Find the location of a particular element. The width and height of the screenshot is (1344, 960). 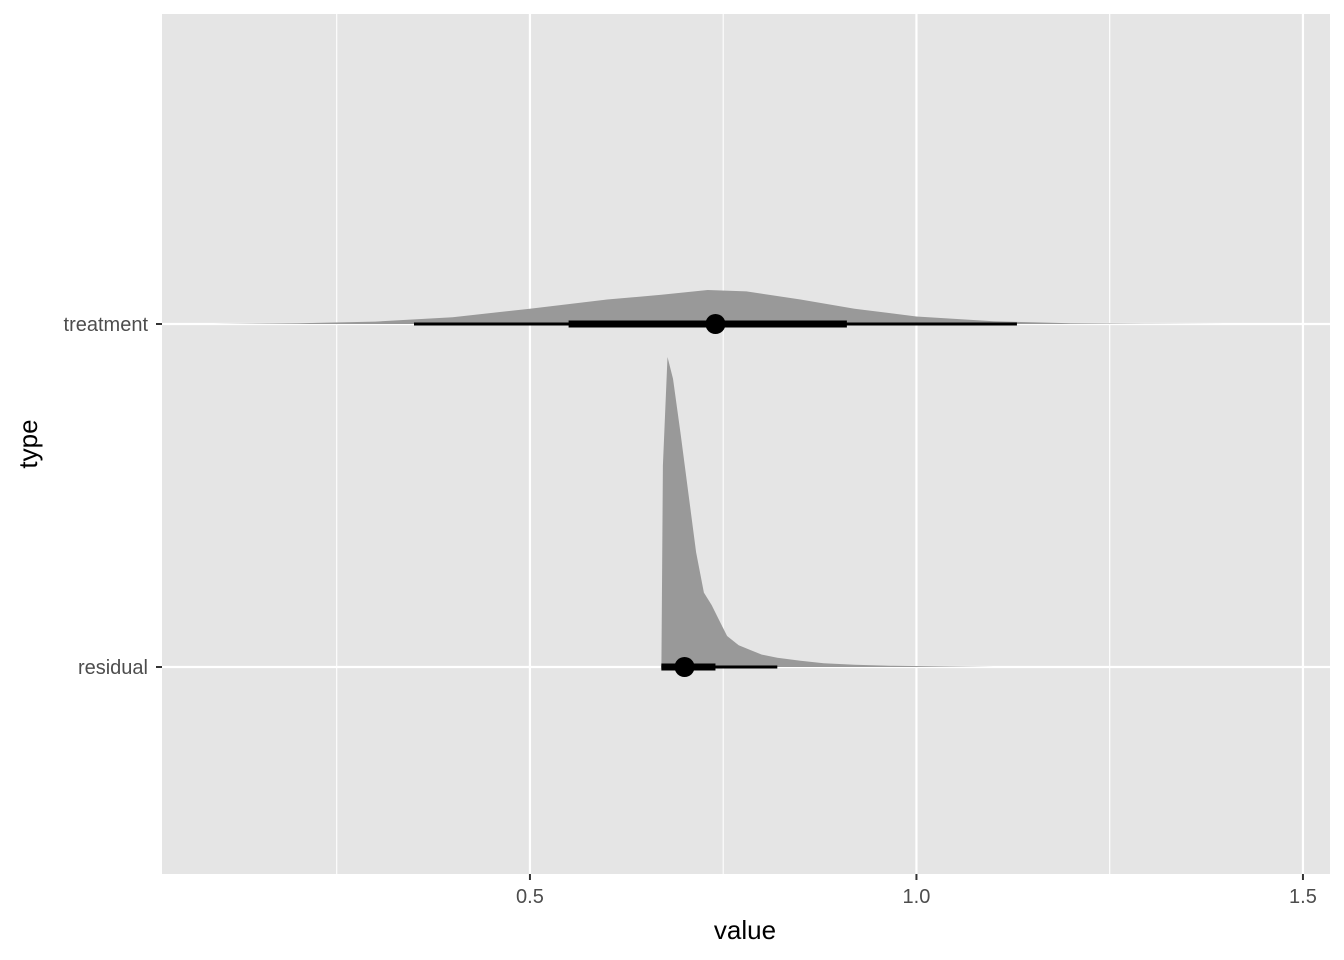

density-treatment is located at coordinates (719, 307).